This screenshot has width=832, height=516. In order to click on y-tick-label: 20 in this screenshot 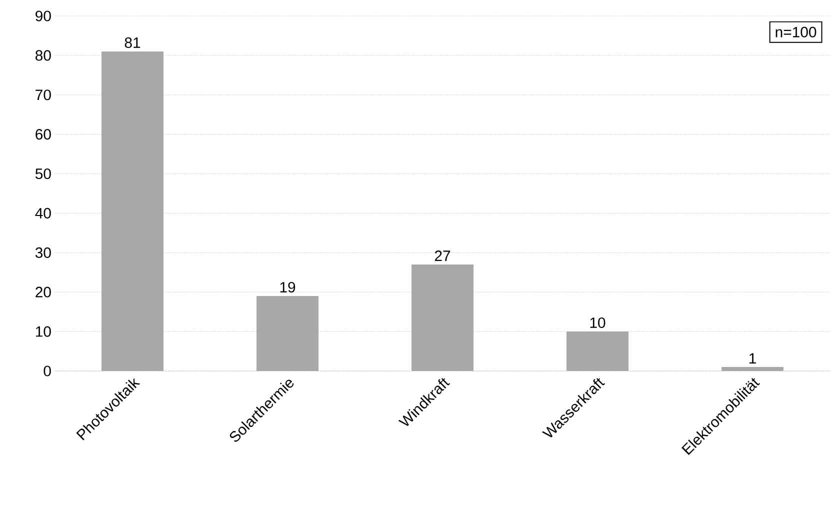, I will do `click(43, 292)`.